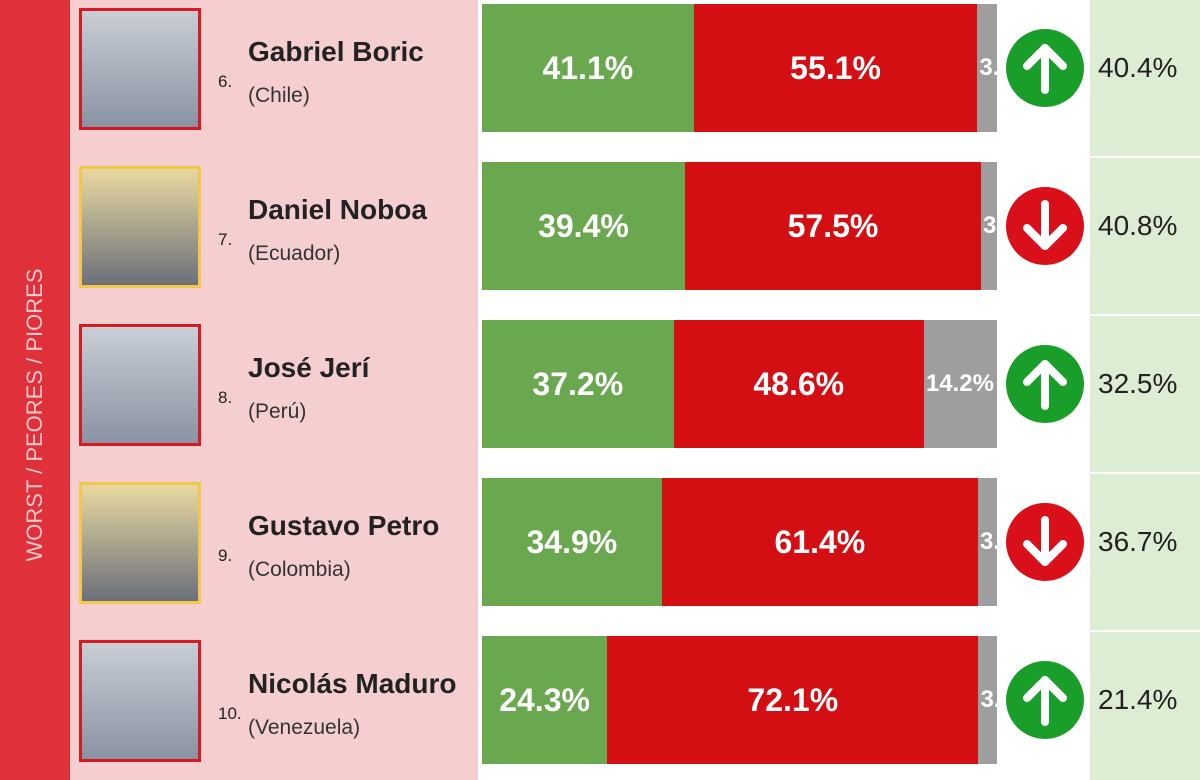 The height and width of the screenshot is (780, 1200). Describe the element at coordinates (277, 411) in the screenshot. I see `country: (Perú)` at that location.